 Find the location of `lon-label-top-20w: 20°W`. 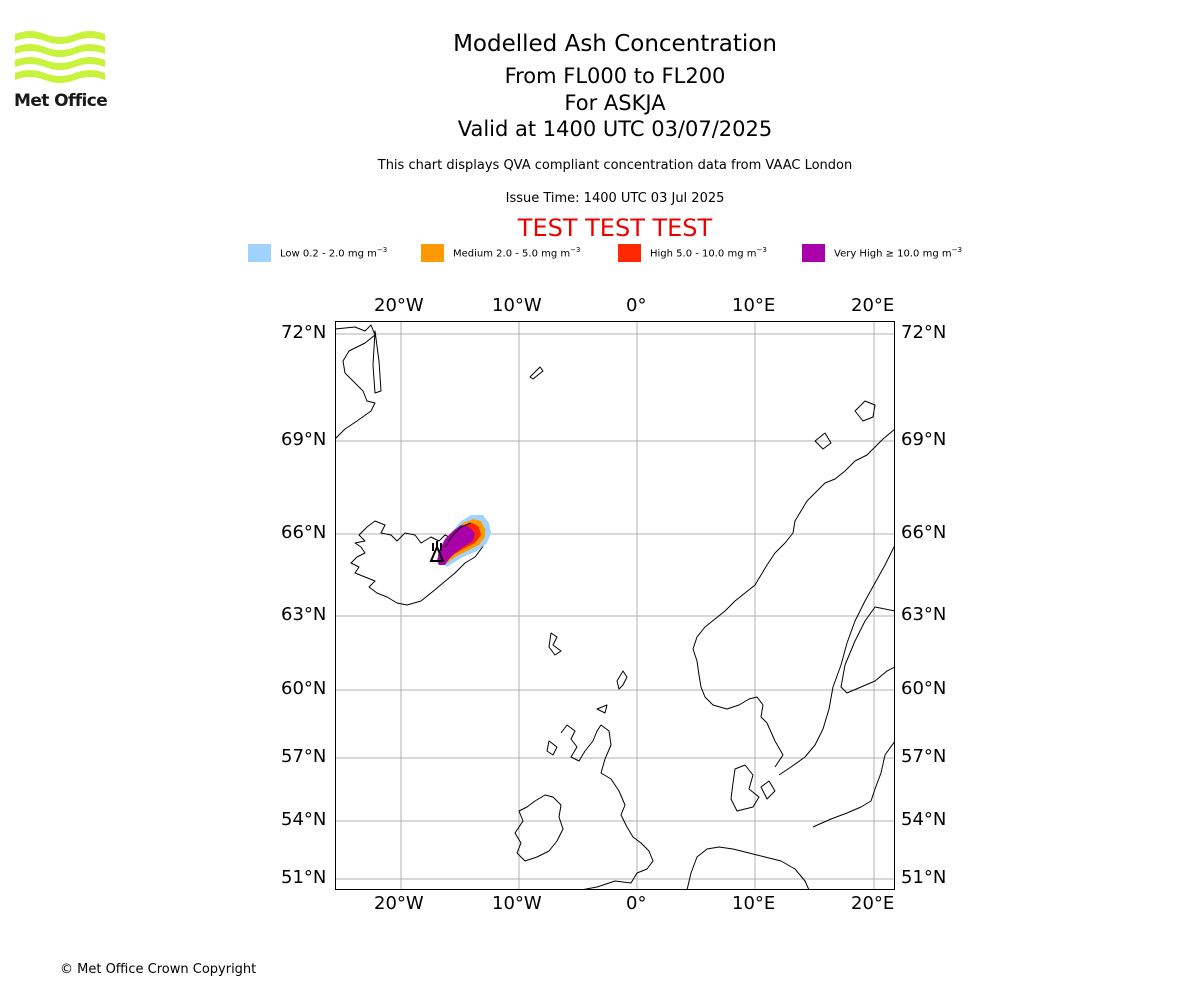

lon-label-top-20w: 20°W is located at coordinates (399, 305).